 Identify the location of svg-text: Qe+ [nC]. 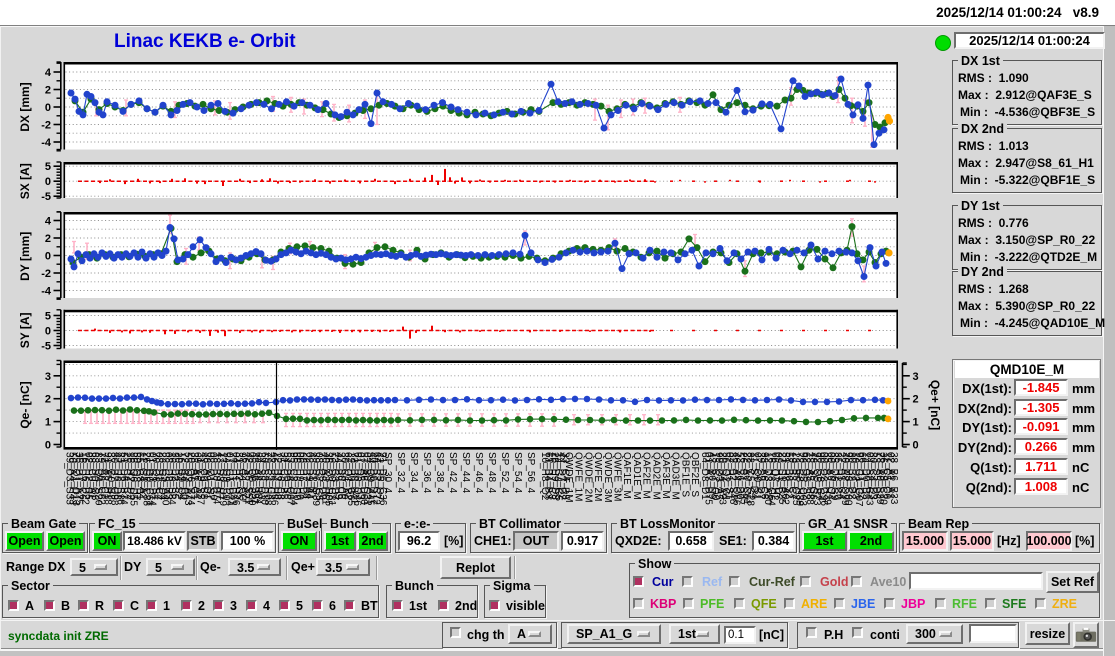
(935, 405).